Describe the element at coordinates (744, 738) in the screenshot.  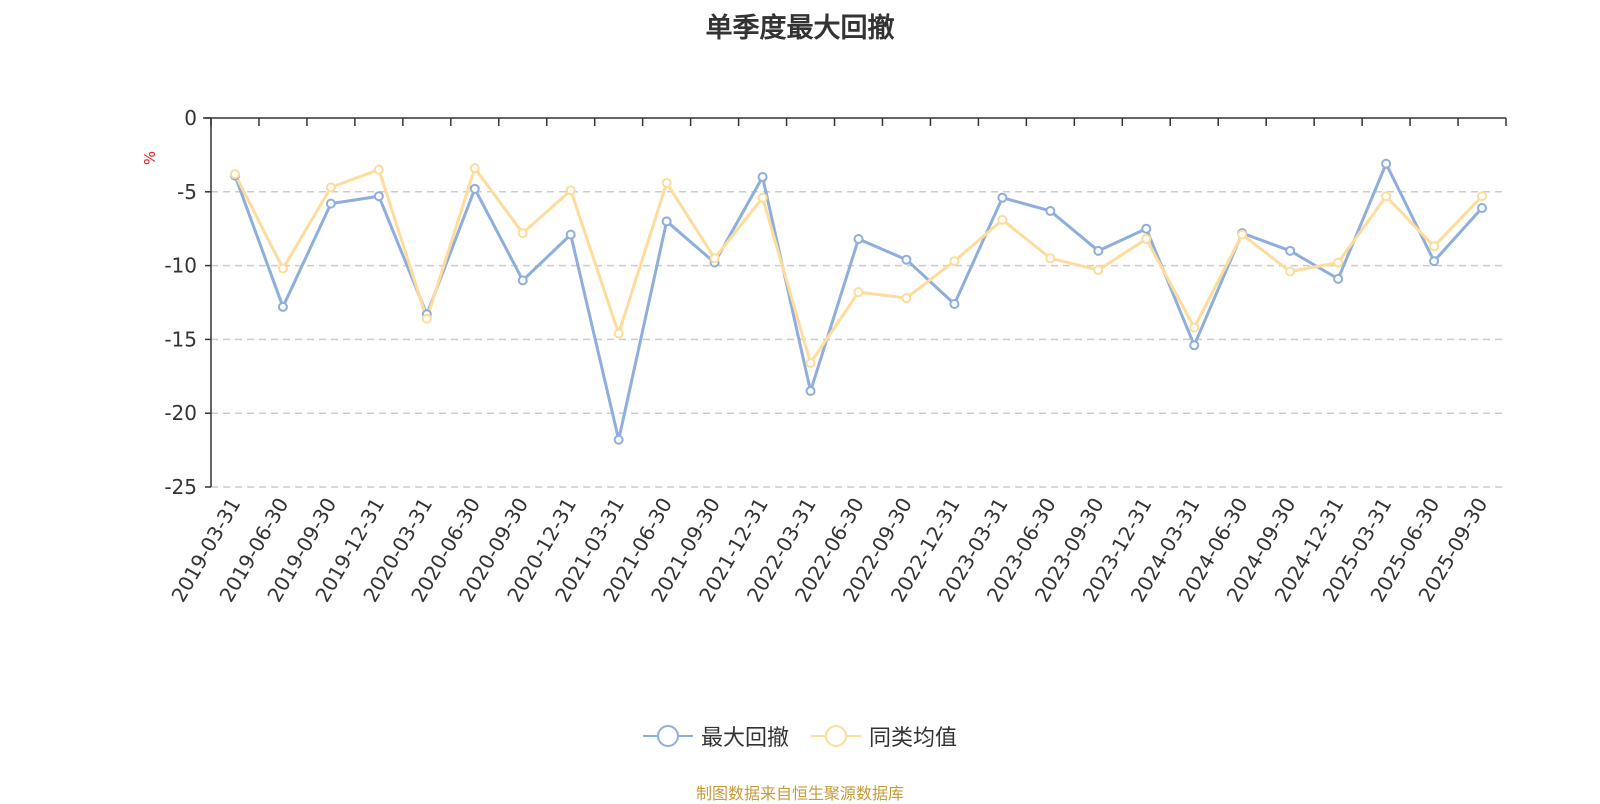
I see `legend-label-series-1: 最大回撤` at that location.